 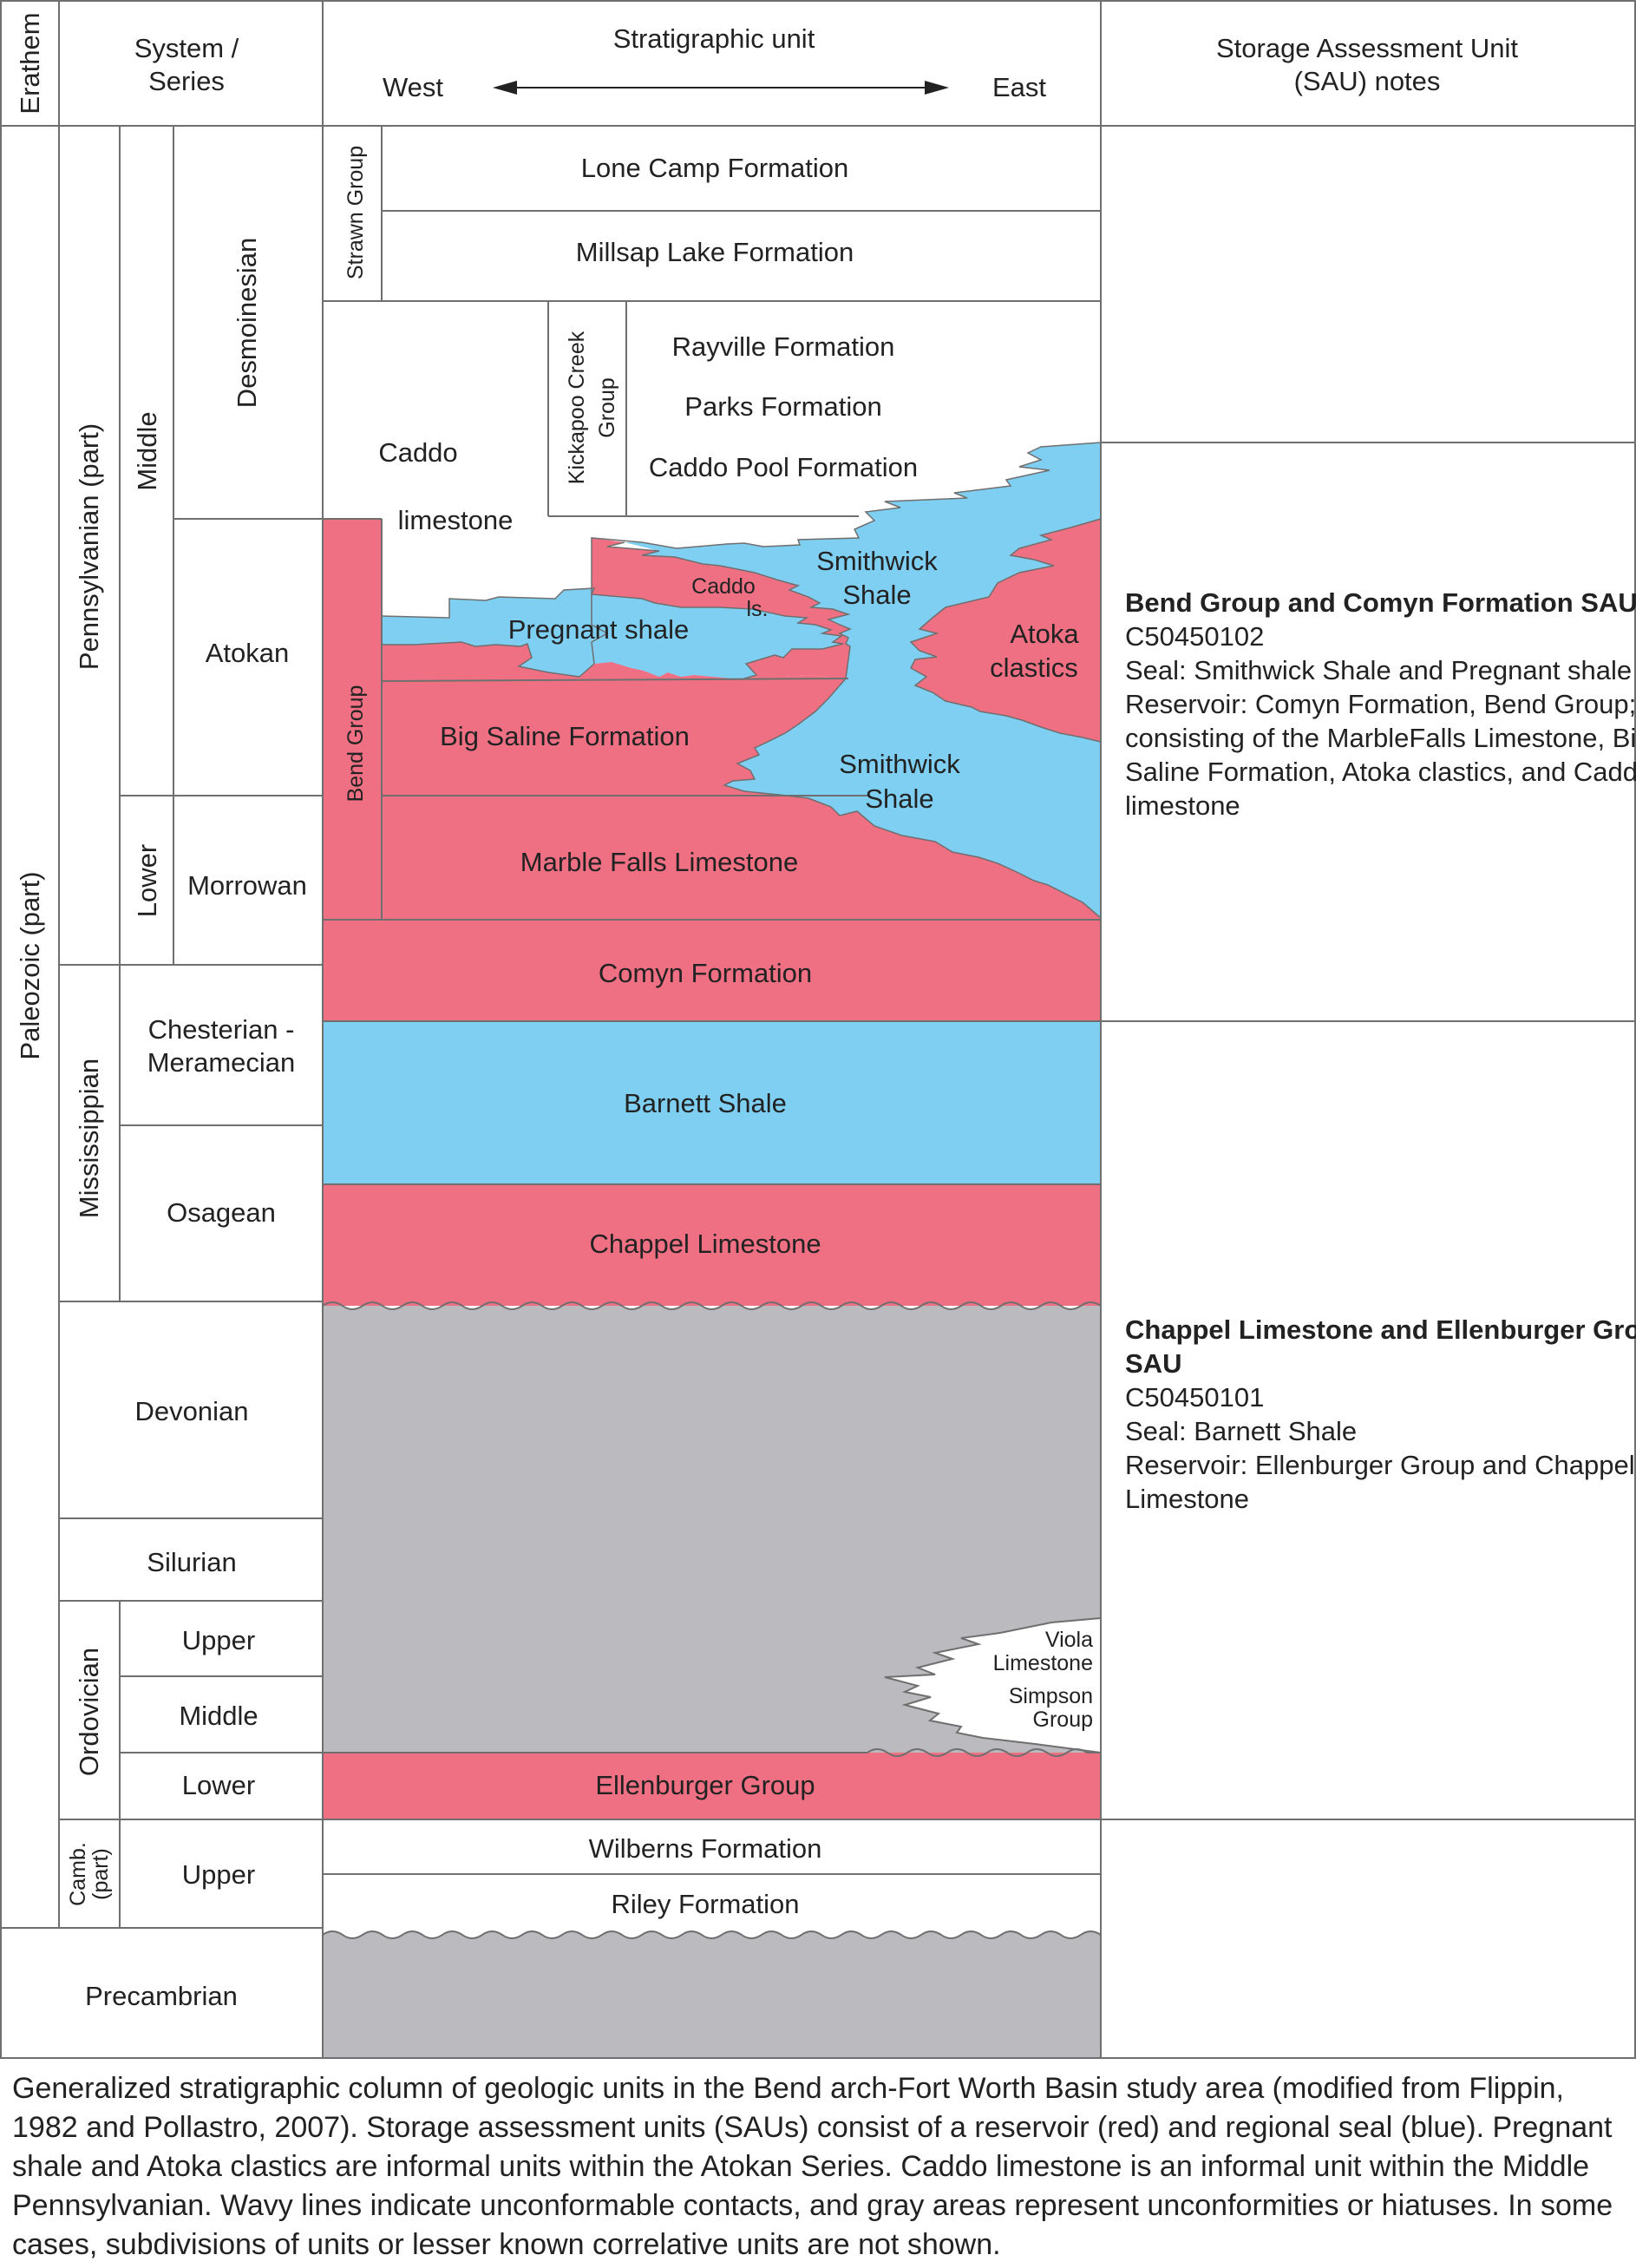 What do you see at coordinates (1063, 1720) in the screenshot?
I see `unit-simpson-group-line2: Group` at bounding box center [1063, 1720].